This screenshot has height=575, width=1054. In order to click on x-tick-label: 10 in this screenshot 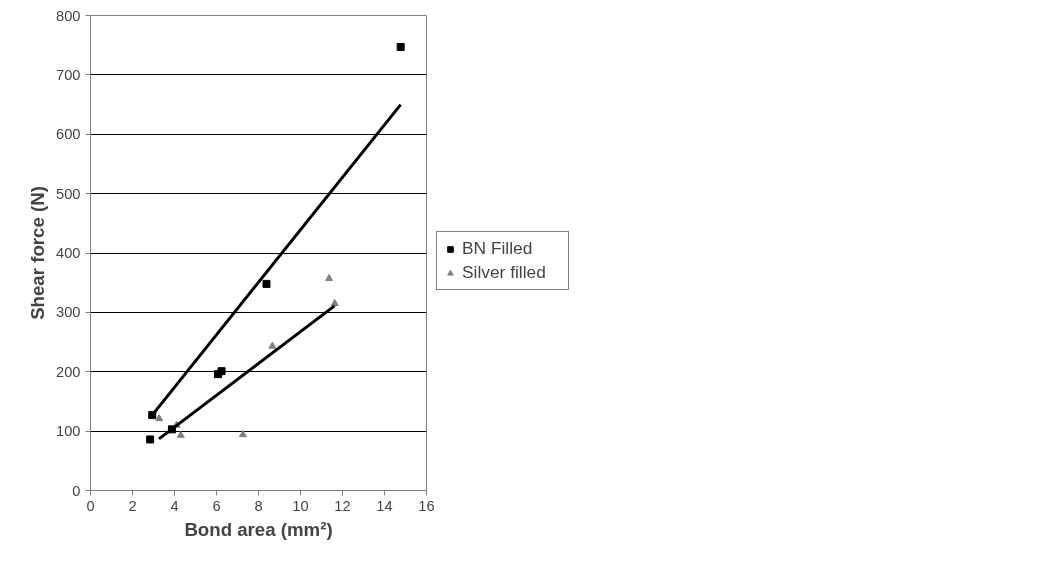, I will do `click(300, 505)`.